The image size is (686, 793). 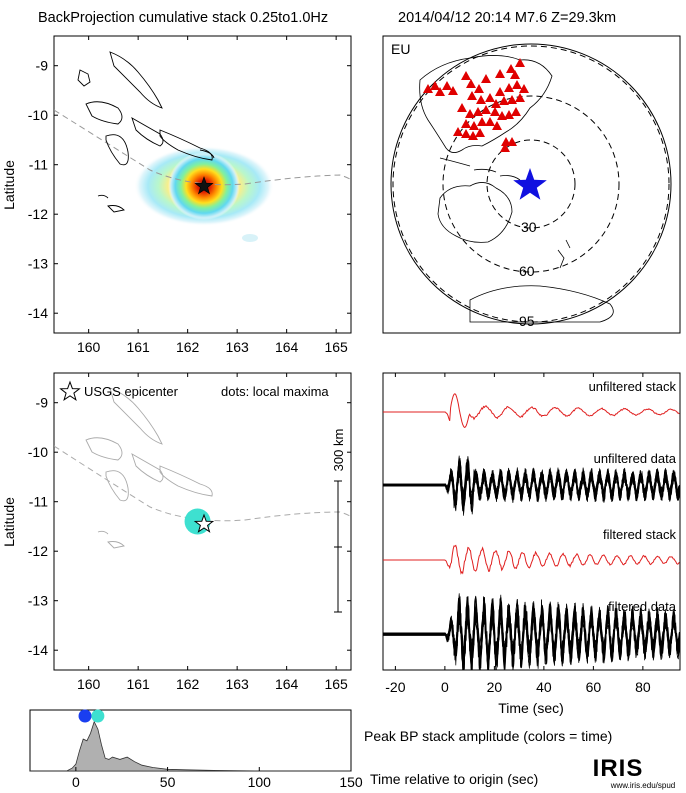 I want to click on maxima-map-ylabel: Latitude, so click(x=9, y=522).